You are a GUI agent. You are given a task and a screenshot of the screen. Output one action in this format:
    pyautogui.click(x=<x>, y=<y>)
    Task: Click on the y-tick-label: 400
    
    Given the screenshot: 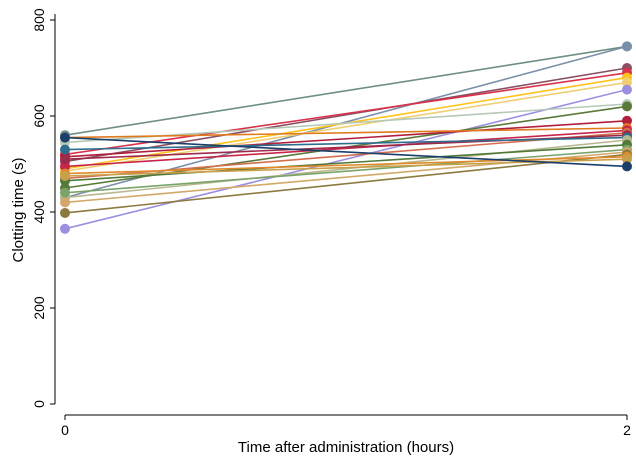 What is the action you would take?
    pyautogui.click(x=39, y=212)
    